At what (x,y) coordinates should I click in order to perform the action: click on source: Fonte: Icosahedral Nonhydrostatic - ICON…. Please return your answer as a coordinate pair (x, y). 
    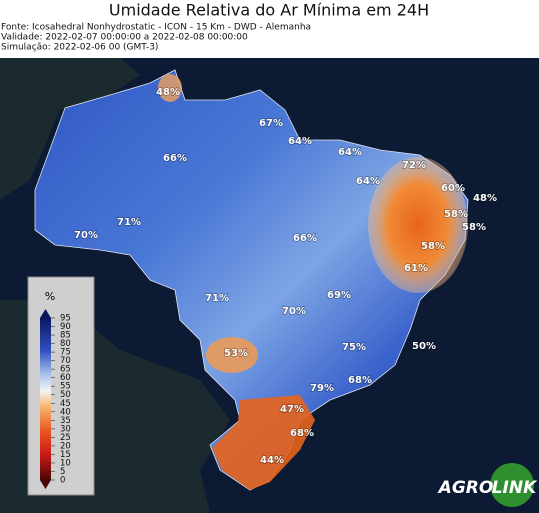
    Looking at the image, I should click on (156, 28).